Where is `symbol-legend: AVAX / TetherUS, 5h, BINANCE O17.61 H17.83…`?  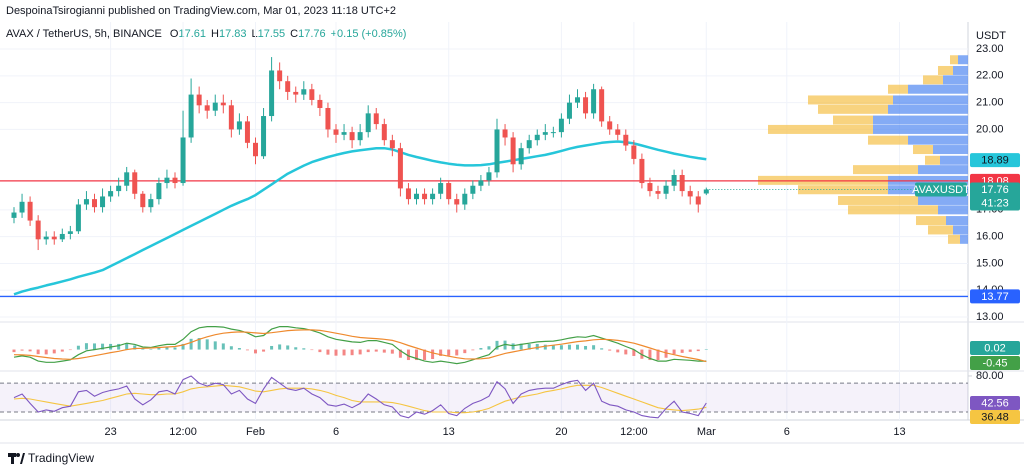 symbol-legend: AVAX / TetherUS, 5h, BINANCE O17.61 H17.83… is located at coordinates (206, 34).